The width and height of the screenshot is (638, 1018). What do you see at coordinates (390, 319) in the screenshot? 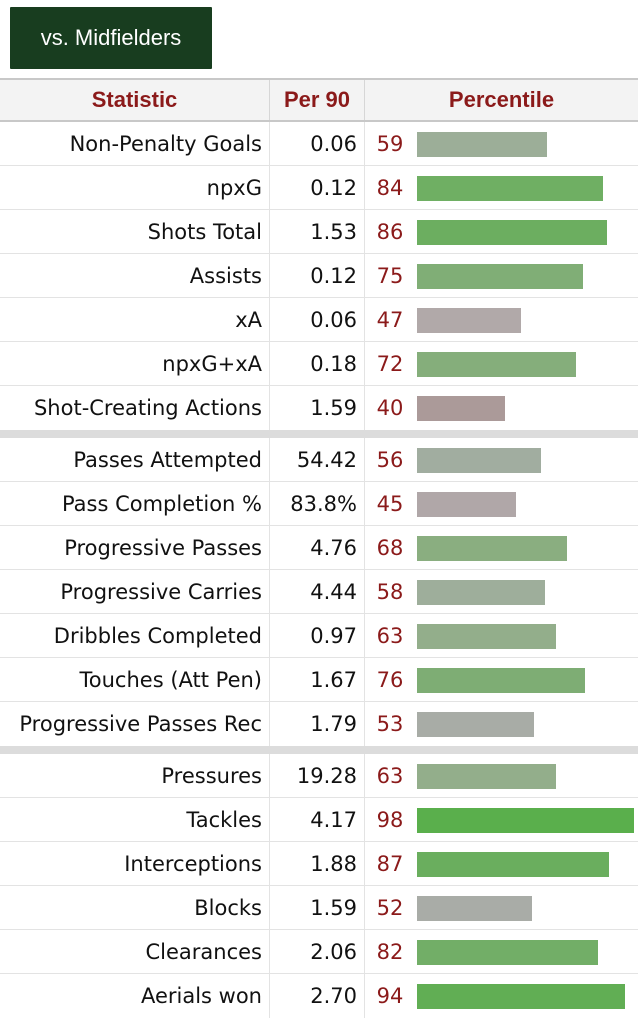
I see `percentile-value: 47` at bounding box center [390, 319].